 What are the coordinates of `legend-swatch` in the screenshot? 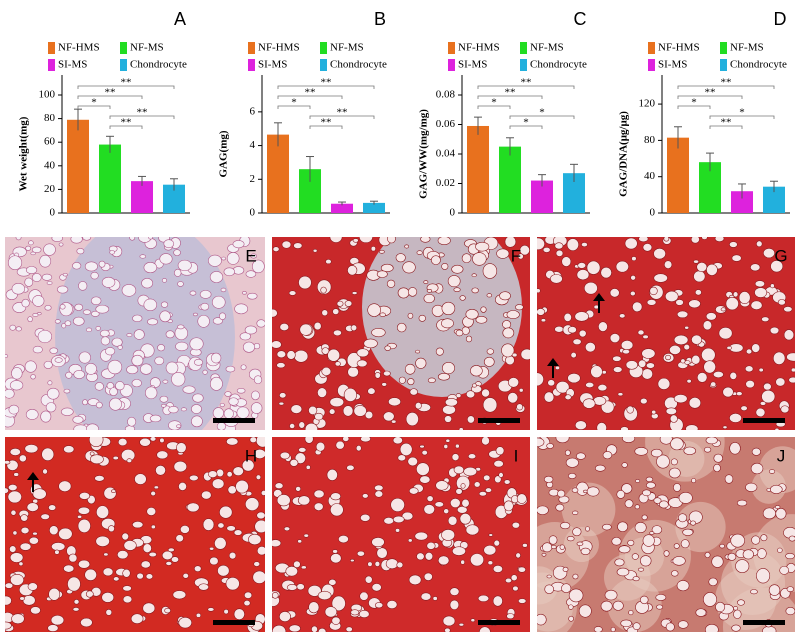 It's located at (251, 48).